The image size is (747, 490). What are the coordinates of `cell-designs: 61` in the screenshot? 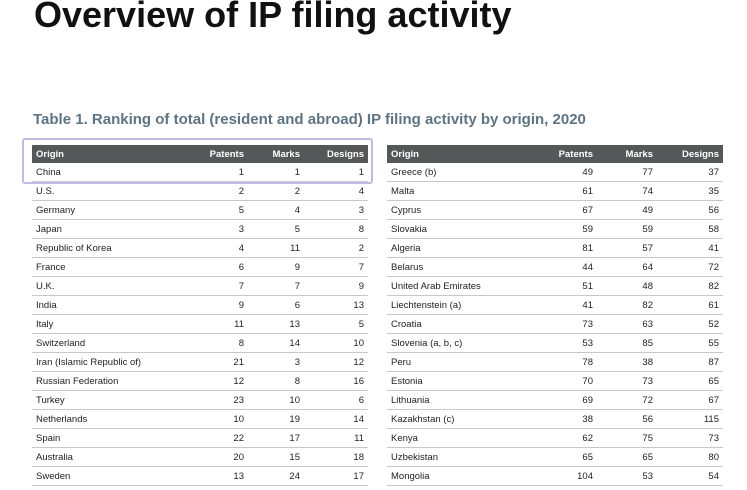 It's located at (690, 305).